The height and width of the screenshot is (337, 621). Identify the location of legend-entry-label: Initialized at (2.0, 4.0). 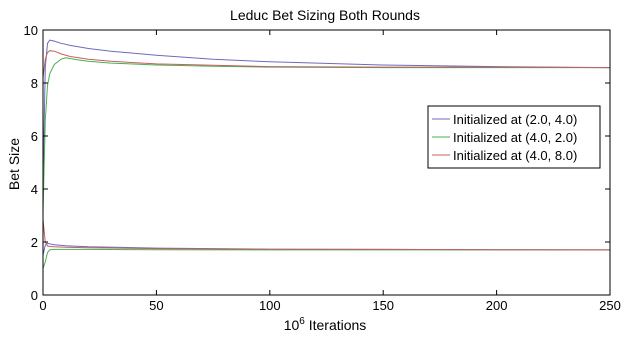
(515, 119).